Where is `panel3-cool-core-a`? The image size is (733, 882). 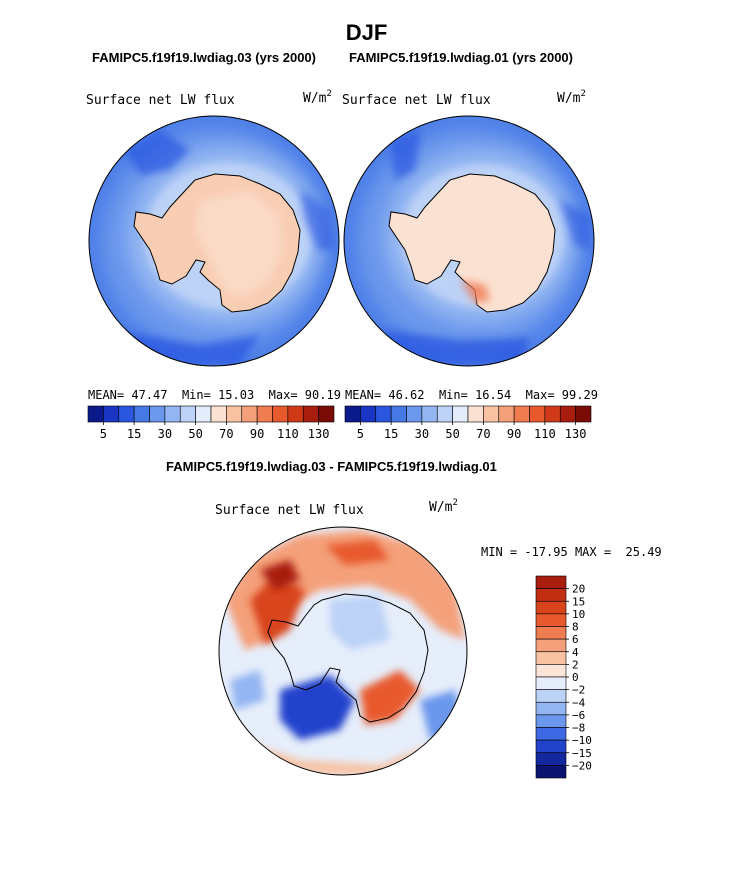
panel3-cool-core-a is located at coordinates (317, 707).